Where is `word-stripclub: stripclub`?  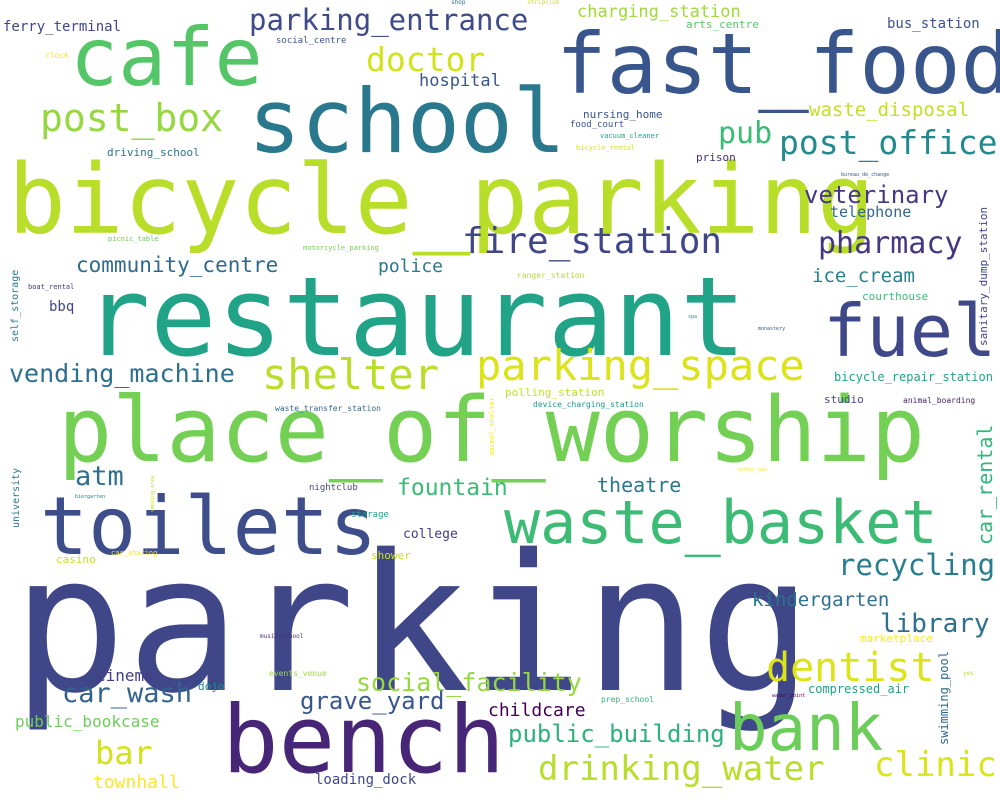
word-stripclub: stripclub is located at coordinates (543, 3).